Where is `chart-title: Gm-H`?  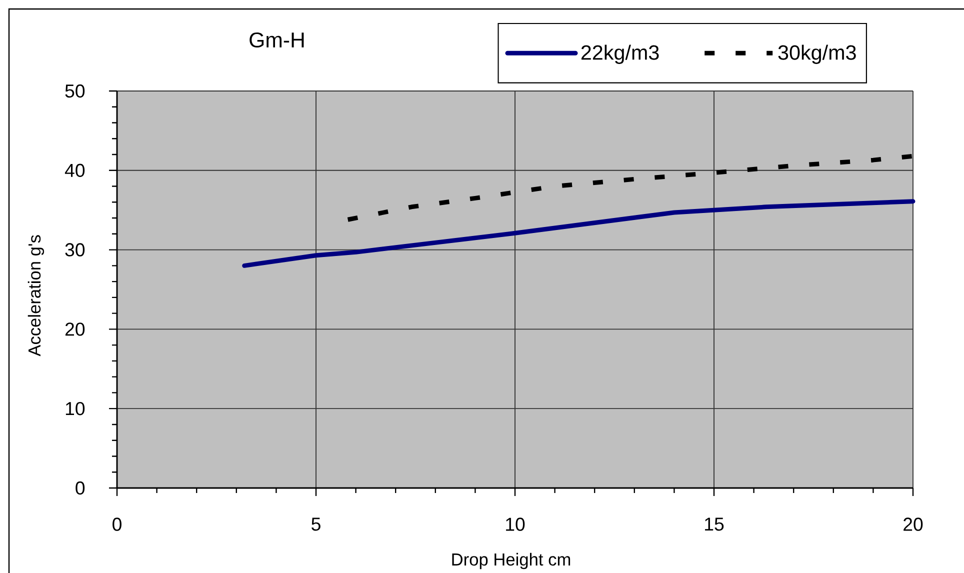 chart-title: Gm-H is located at coordinates (277, 40).